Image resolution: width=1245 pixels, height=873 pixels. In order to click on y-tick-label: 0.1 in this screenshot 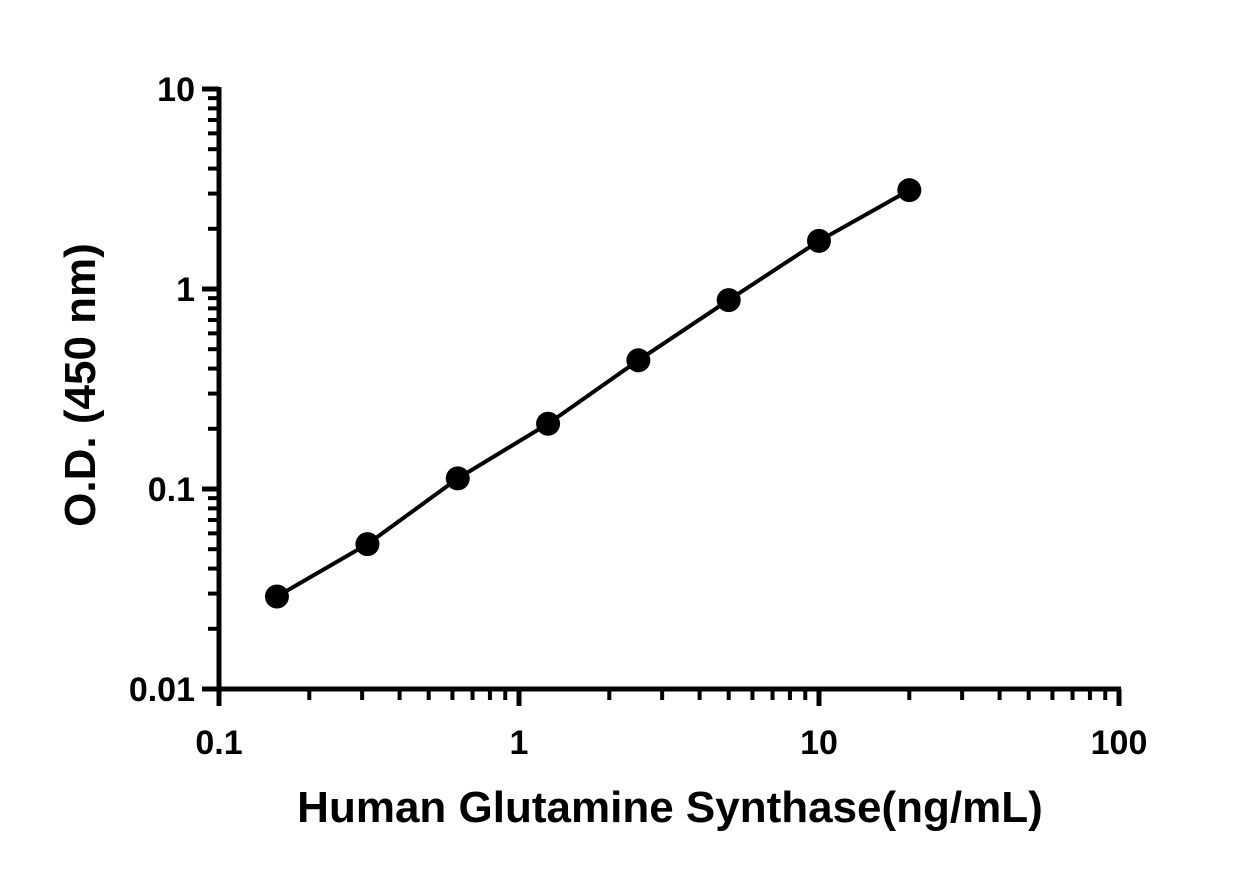, I will do `click(171, 490)`.